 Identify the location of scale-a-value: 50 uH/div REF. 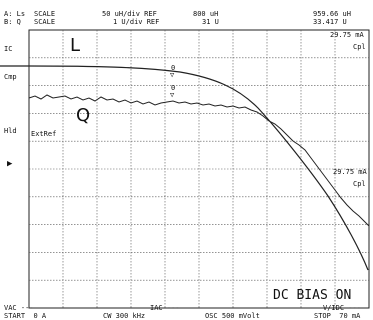
(129, 14).